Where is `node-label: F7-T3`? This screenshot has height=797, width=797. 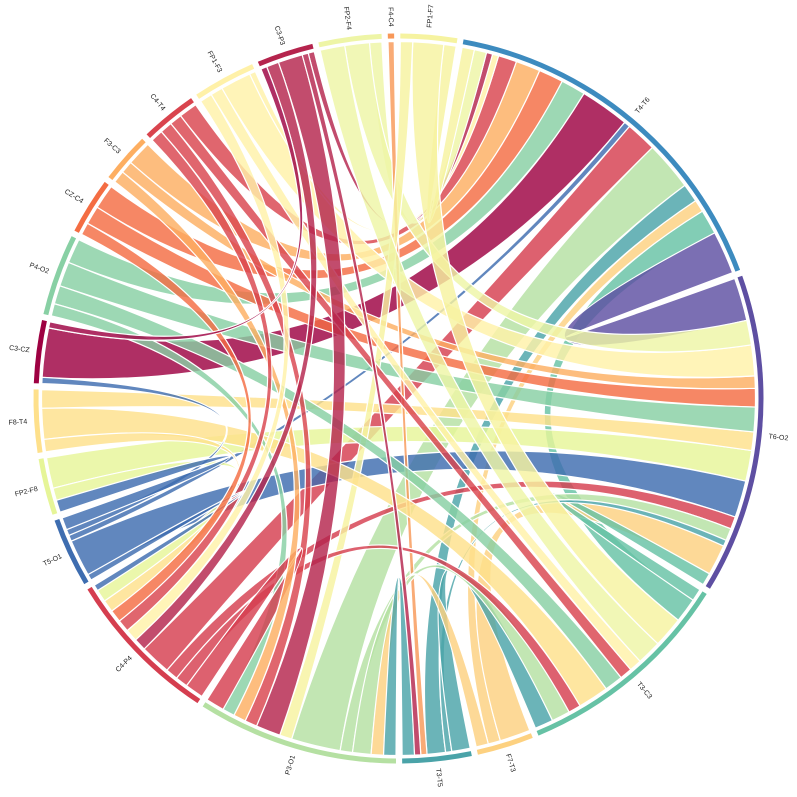
node-label: F7-T3 is located at coordinates (510, 763).